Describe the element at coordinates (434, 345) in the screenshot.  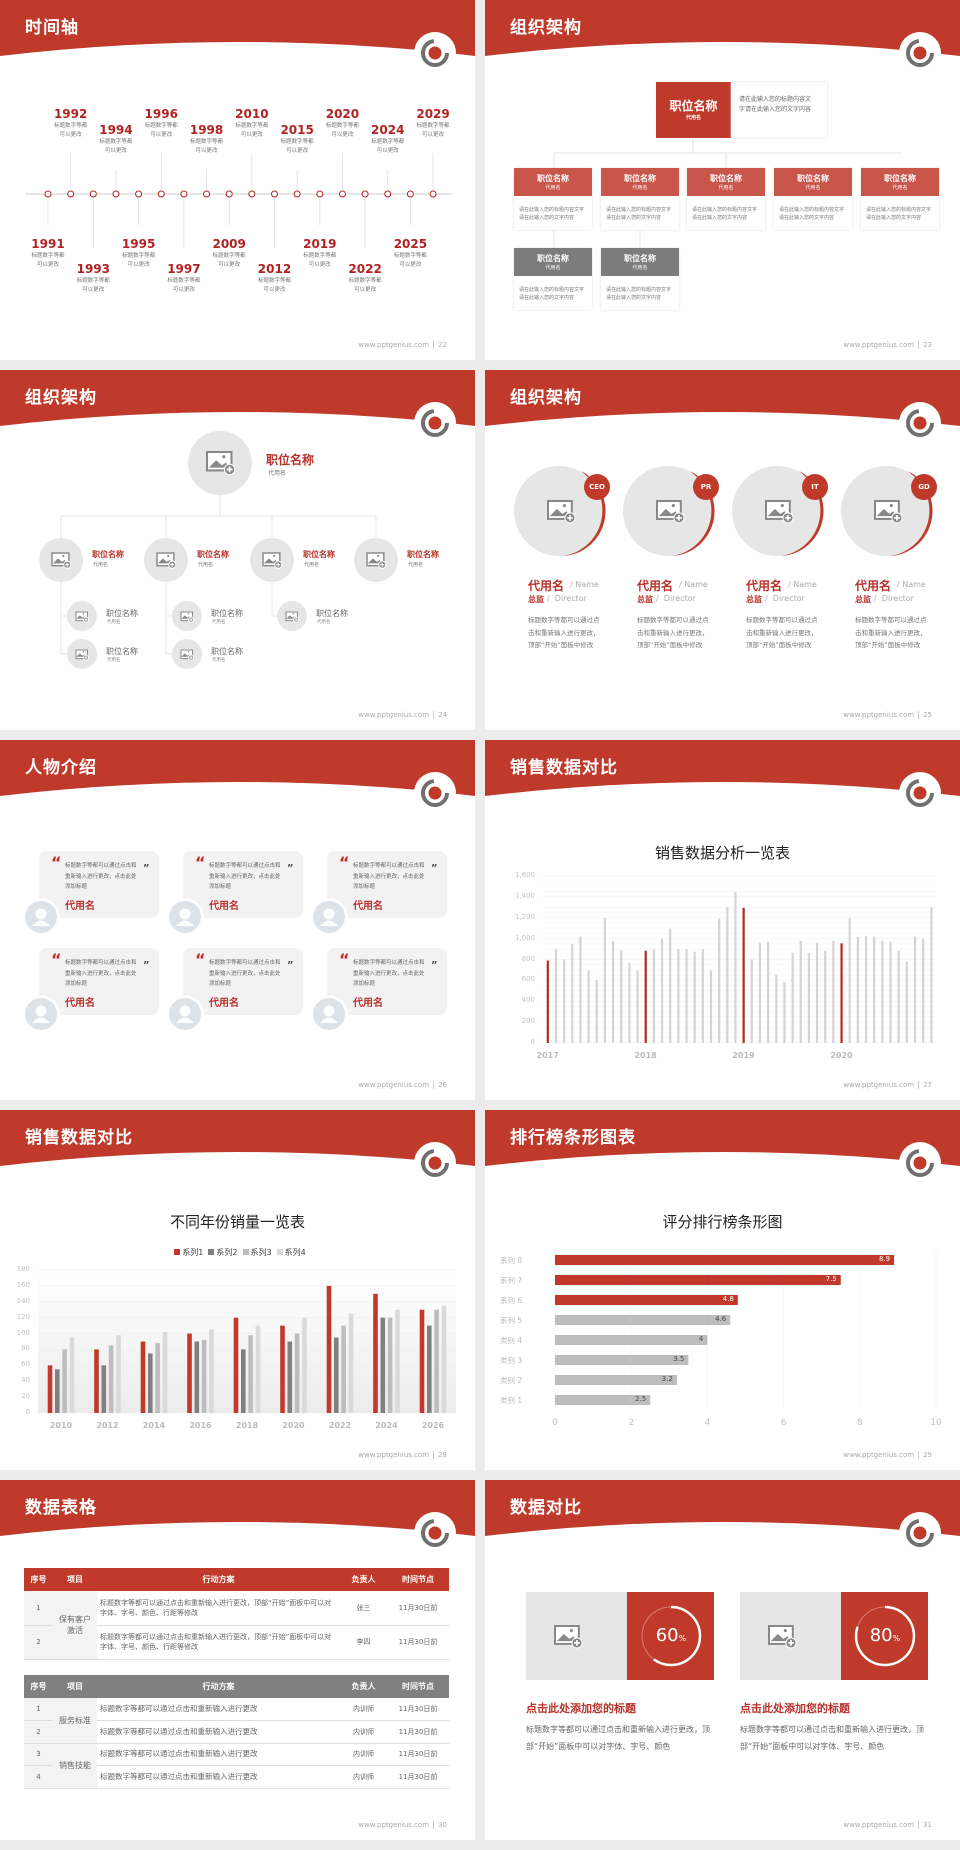
I see `footer-divider` at that location.